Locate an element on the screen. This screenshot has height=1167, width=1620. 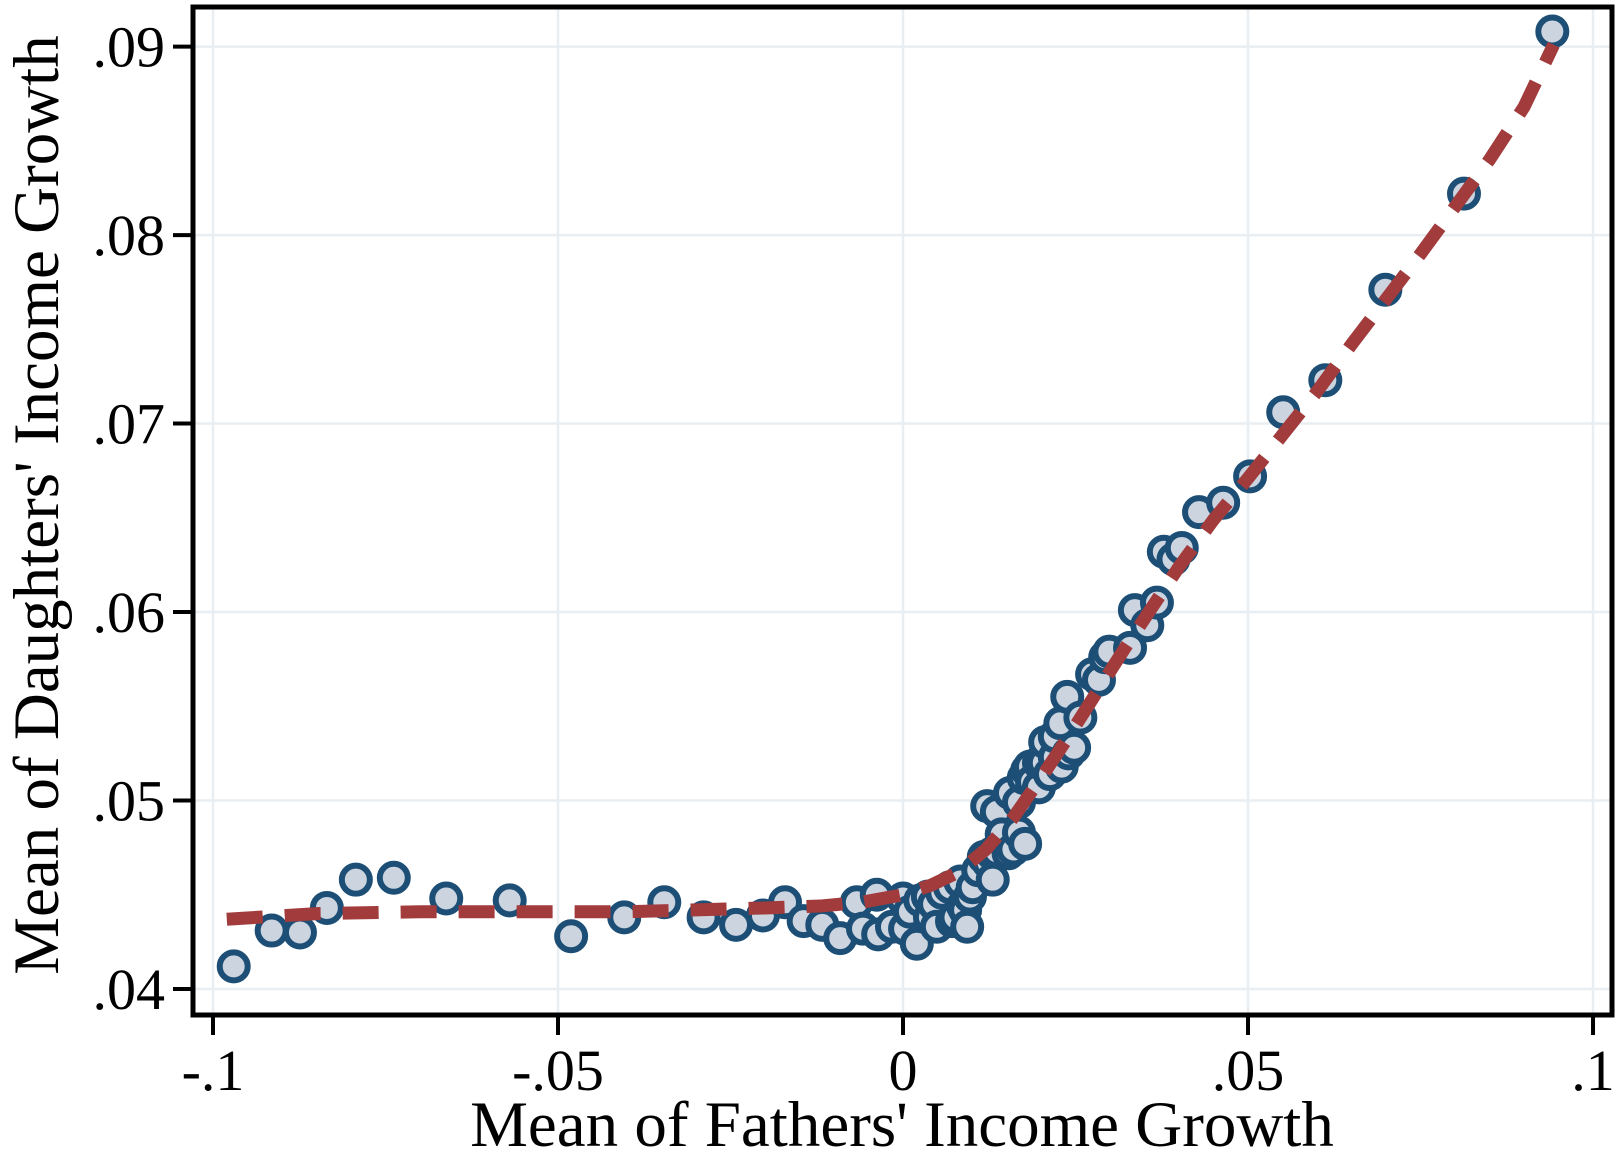
y-tick-label: .05 is located at coordinates (129, 801).